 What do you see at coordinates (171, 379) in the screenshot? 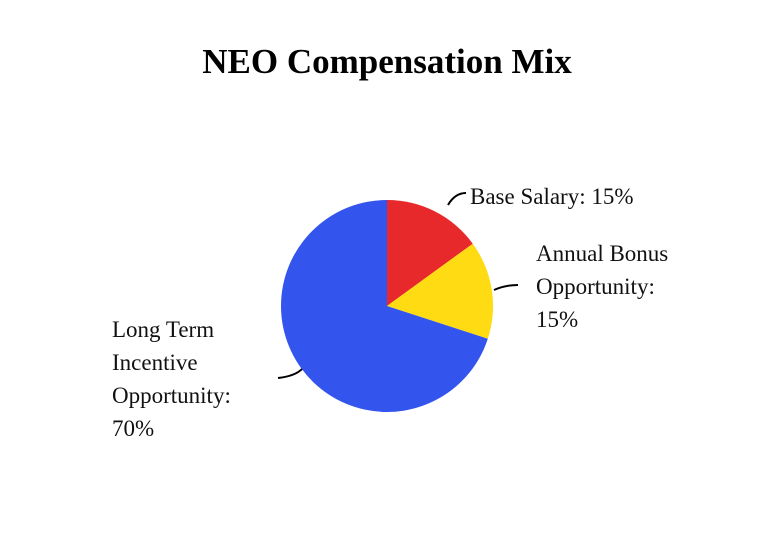
I see `slice-label: Long Term Incentive Opportunity: 70%` at bounding box center [171, 379].